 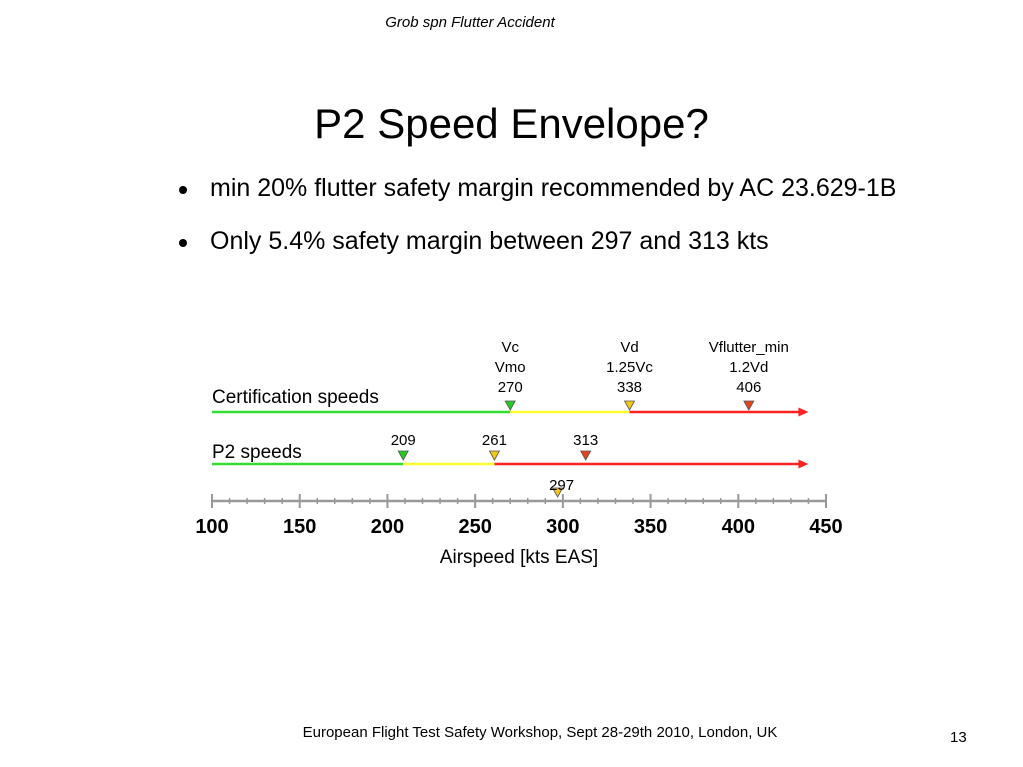 What do you see at coordinates (403, 440) in the screenshot?
I see `marker-label: 209` at bounding box center [403, 440].